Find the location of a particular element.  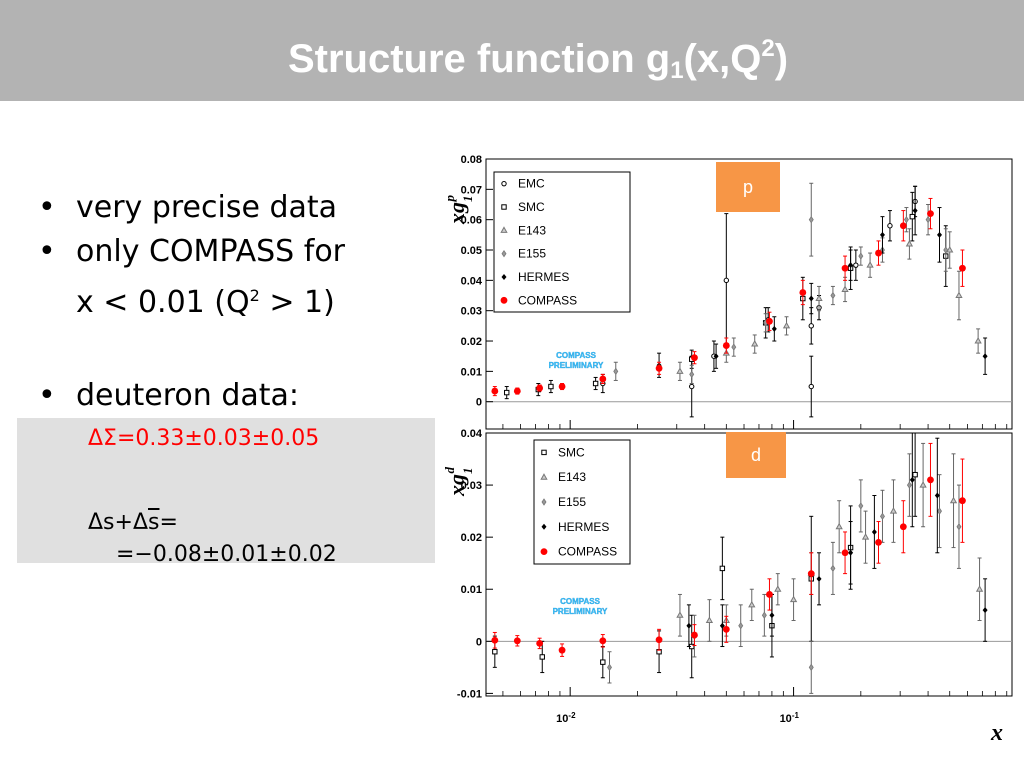

legend-label: COMPASS is located at coordinates (587, 552).